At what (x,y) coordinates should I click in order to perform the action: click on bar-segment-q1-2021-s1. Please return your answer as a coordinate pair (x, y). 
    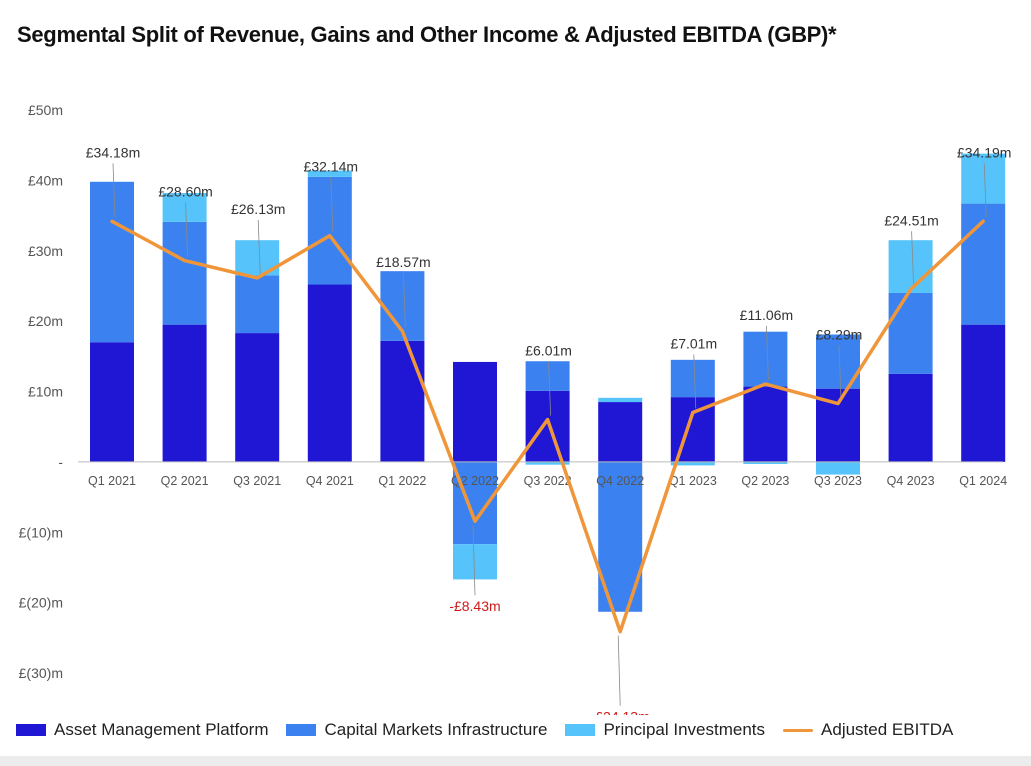
    Looking at the image, I should click on (112, 262).